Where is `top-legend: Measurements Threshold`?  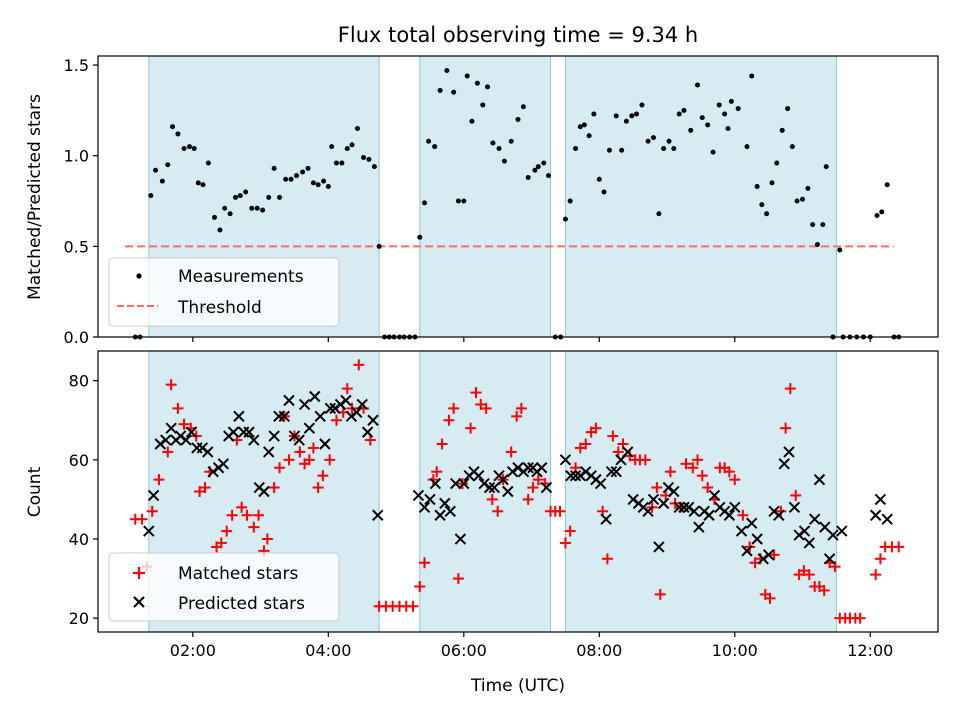
top-legend: Measurements Threshold is located at coordinates (224, 292).